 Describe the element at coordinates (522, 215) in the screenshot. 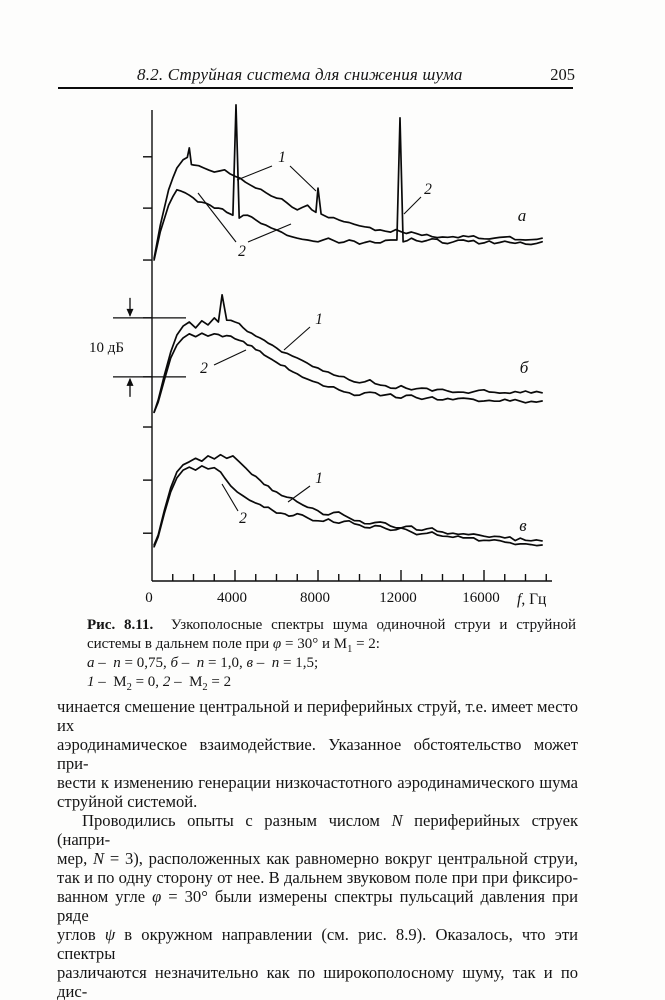

I see `panel-letter: а` at that location.